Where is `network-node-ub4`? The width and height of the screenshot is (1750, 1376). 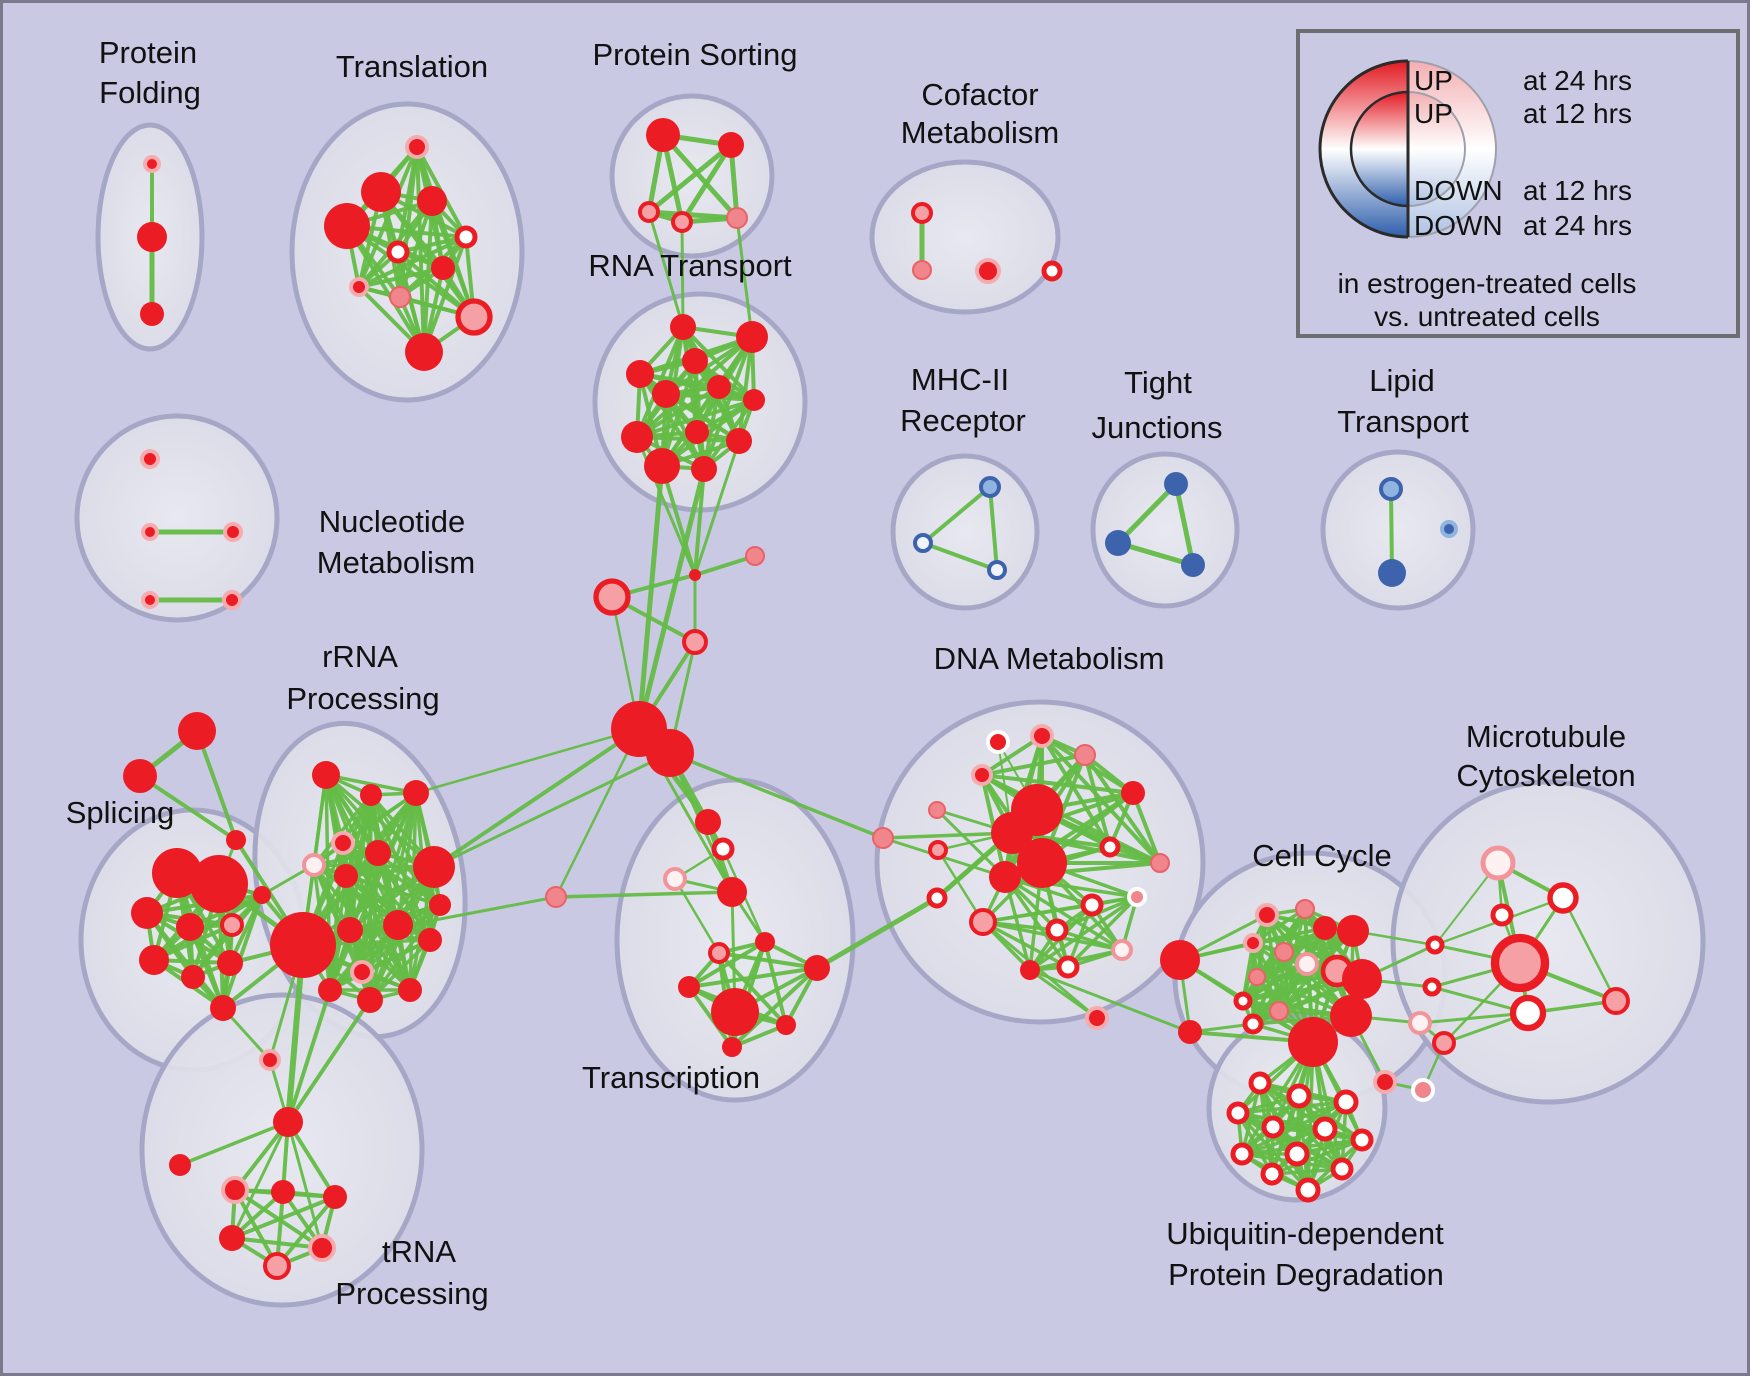
network-node-ub4 is located at coordinates (1238, 1113).